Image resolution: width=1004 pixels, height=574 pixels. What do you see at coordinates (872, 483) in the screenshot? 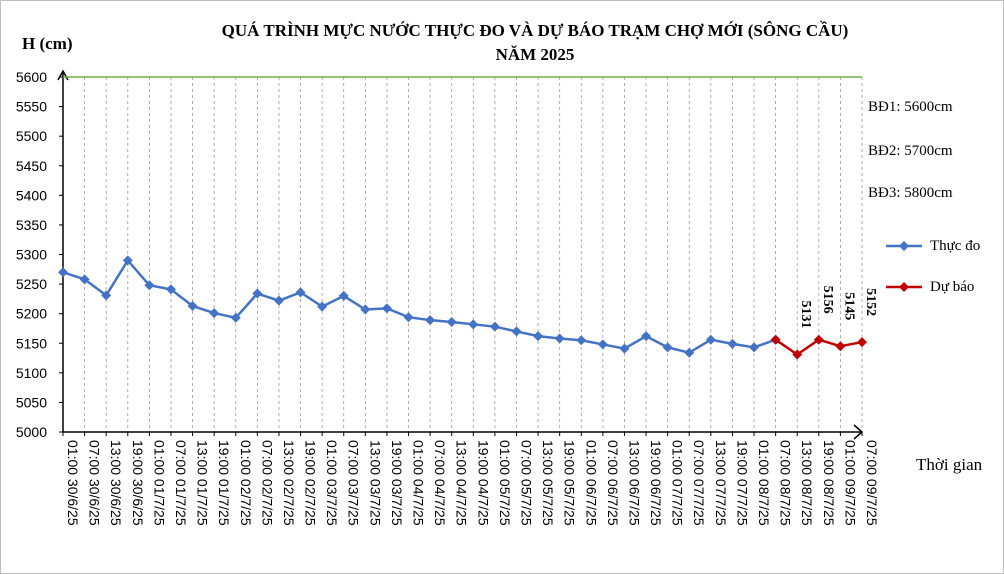
I see `x-tick-label: 07:00 09/7/25` at bounding box center [872, 483].